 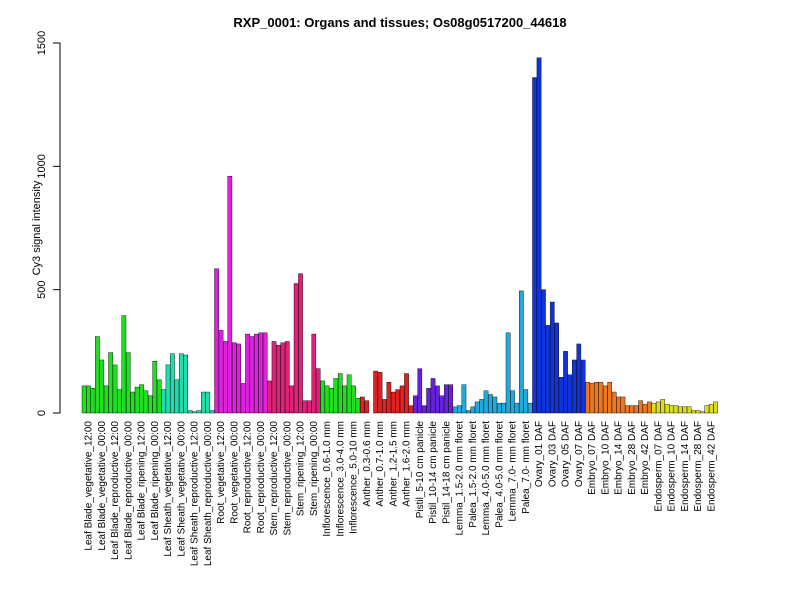 I want to click on x-category-label: Leaf Blade_vegetative_12:00, so click(x=89, y=486).